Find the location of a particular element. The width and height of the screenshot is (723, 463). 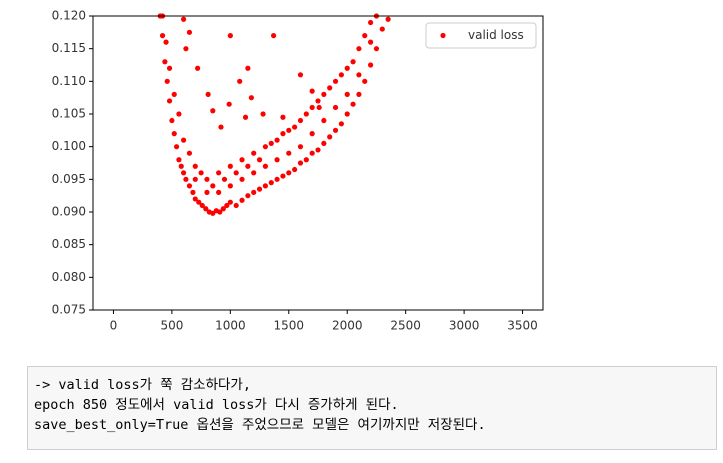

x-tick-label: 2000 is located at coordinates (347, 326).